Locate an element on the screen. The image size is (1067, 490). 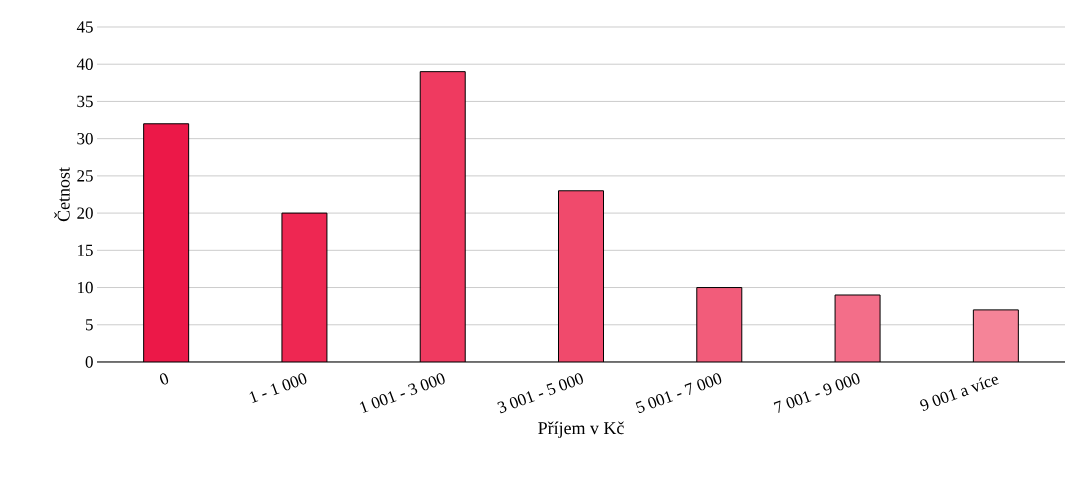
y-tick-label: 45 is located at coordinates (84, 27).